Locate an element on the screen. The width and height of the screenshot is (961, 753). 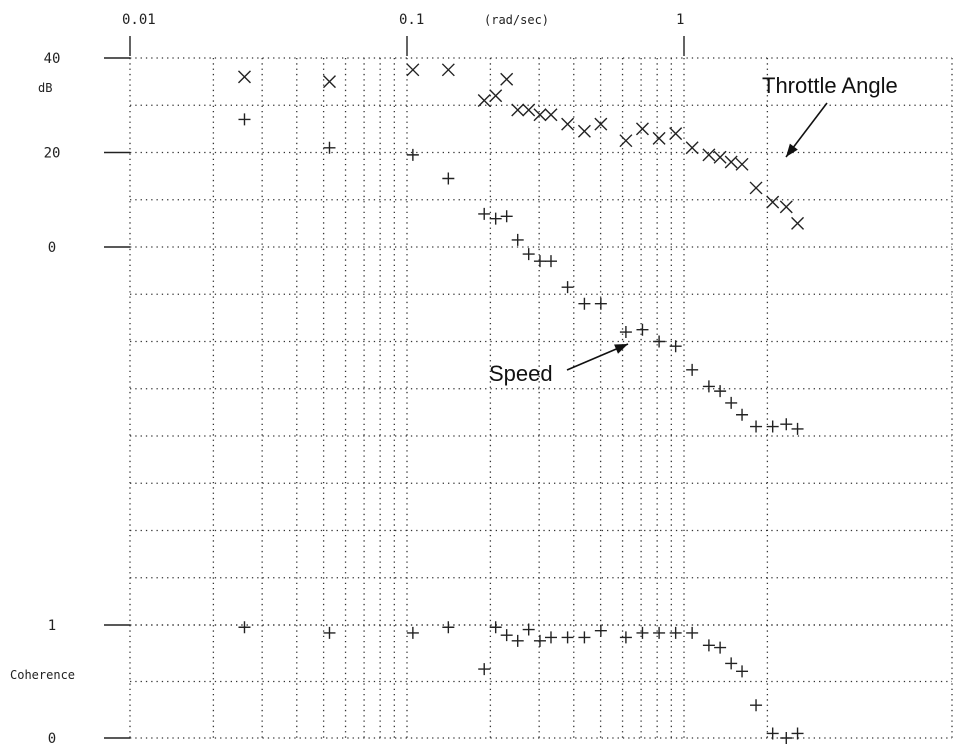
throttle-angle-annotation-label: Throttle Angle is located at coordinates (830, 85).